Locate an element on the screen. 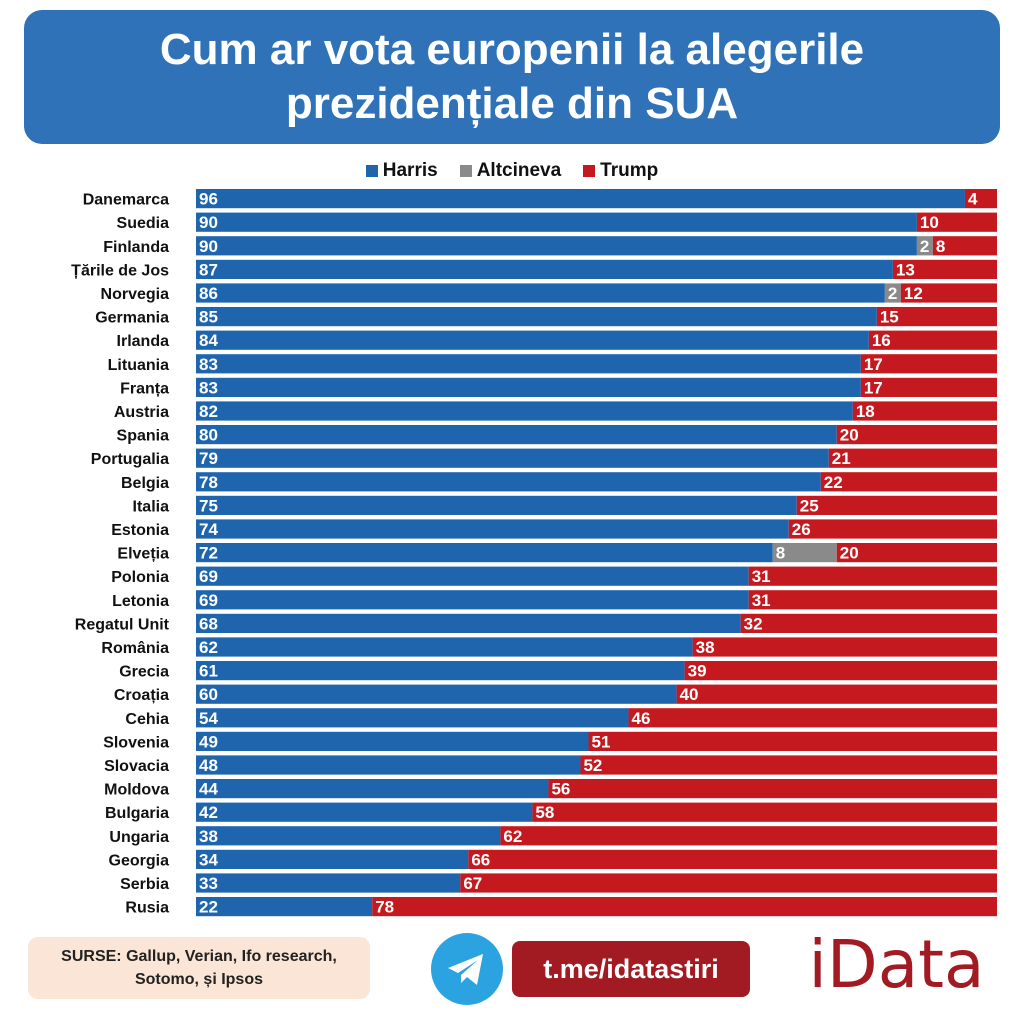 The image size is (1024, 1024). category-label: Irlanda is located at coordinates (143, 341).